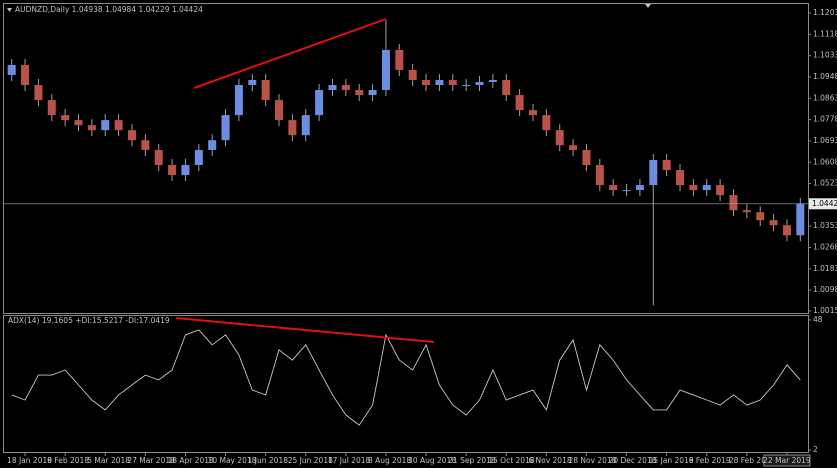 The width and height of the screenshot is (837, 468). Describe the element at coordinates (108, 460) in the screenshot. I see `x-tick-label: 5 Mar 2018` at that location.